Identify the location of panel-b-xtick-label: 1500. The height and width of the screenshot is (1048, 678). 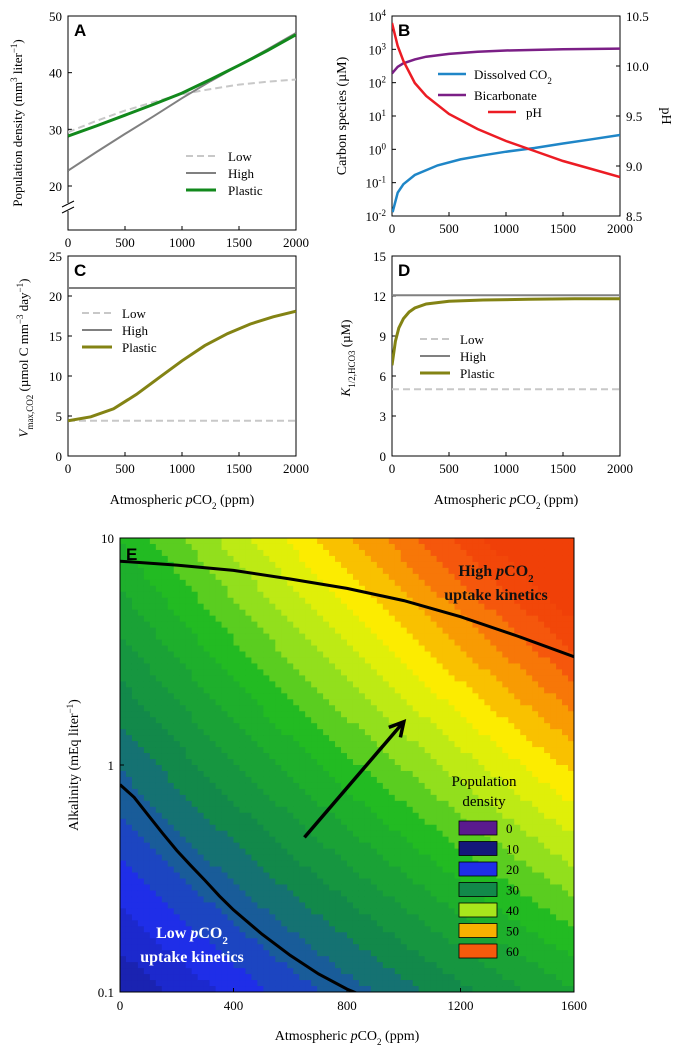
(563, 228).